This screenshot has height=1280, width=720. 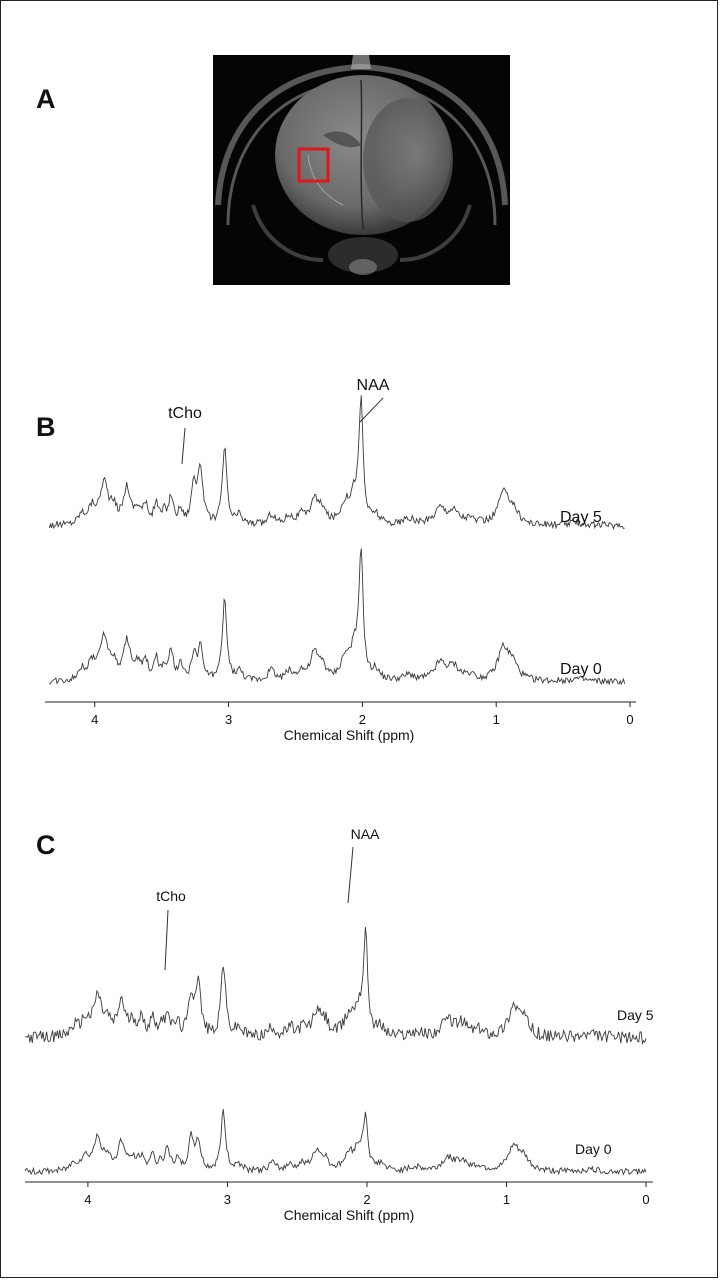 I want to click on panel-label-a: A, so click(x=46, y=99).